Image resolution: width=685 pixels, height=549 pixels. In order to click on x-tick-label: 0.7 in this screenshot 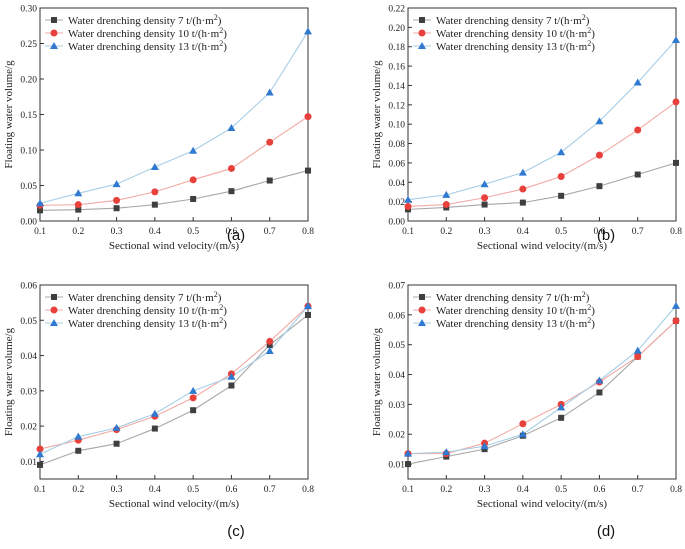, I will do `click(270, 232)`.